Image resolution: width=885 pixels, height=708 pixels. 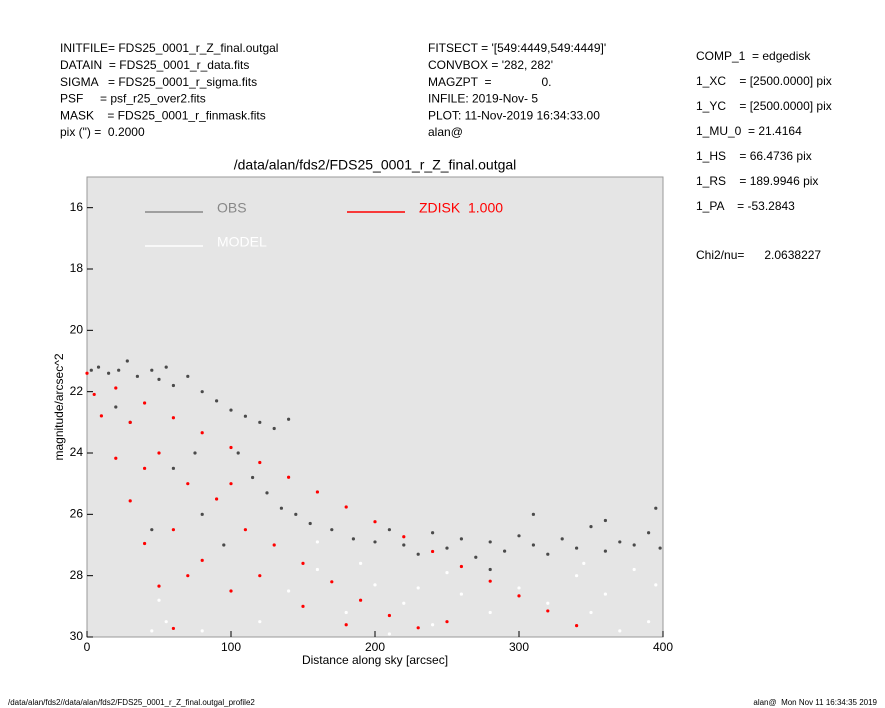 I want to click on header-line: alan@, so click(x=445, y=132).